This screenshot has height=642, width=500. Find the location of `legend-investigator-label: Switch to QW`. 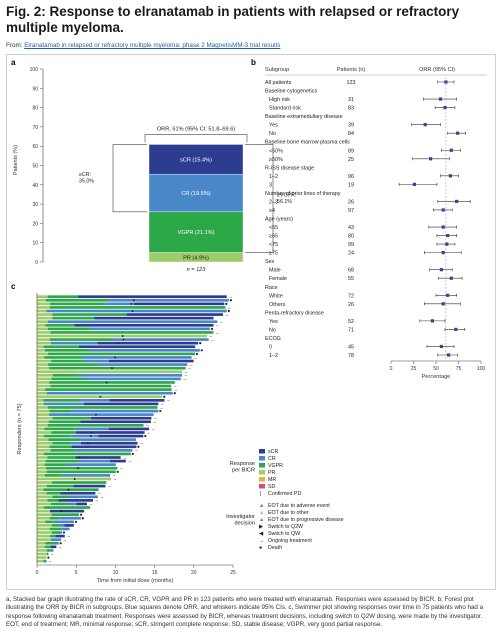

legend-investigator-label: Switch to QW is located at coordinates (284, 534).